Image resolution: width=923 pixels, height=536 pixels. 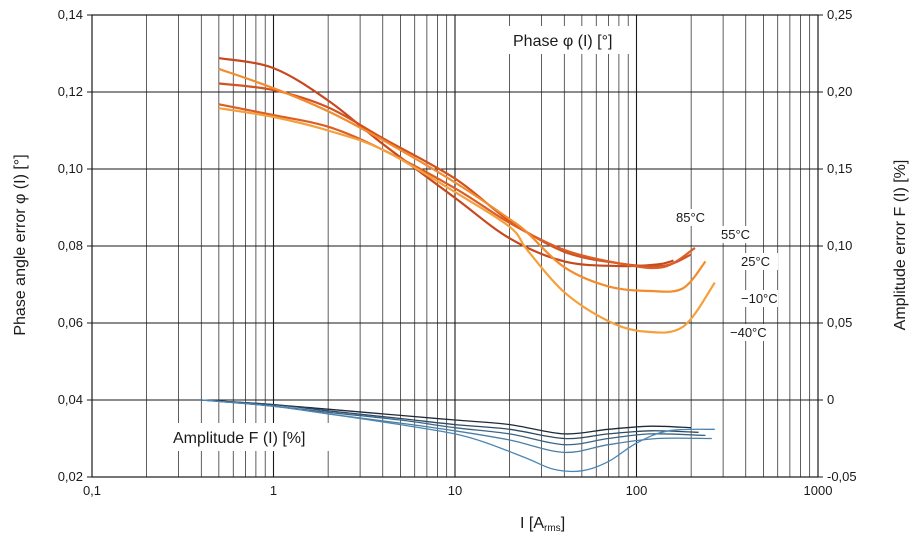 What do you see at coordinates (273, 490) in the screenshot?
I see `x-tick-label: 1` at bounding box center [273, 490].